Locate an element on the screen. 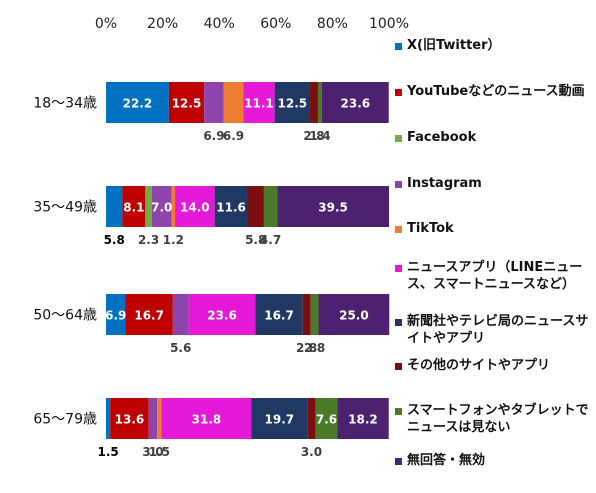  legend-label: 無回答・無効 is located at coordinates (446, 460).